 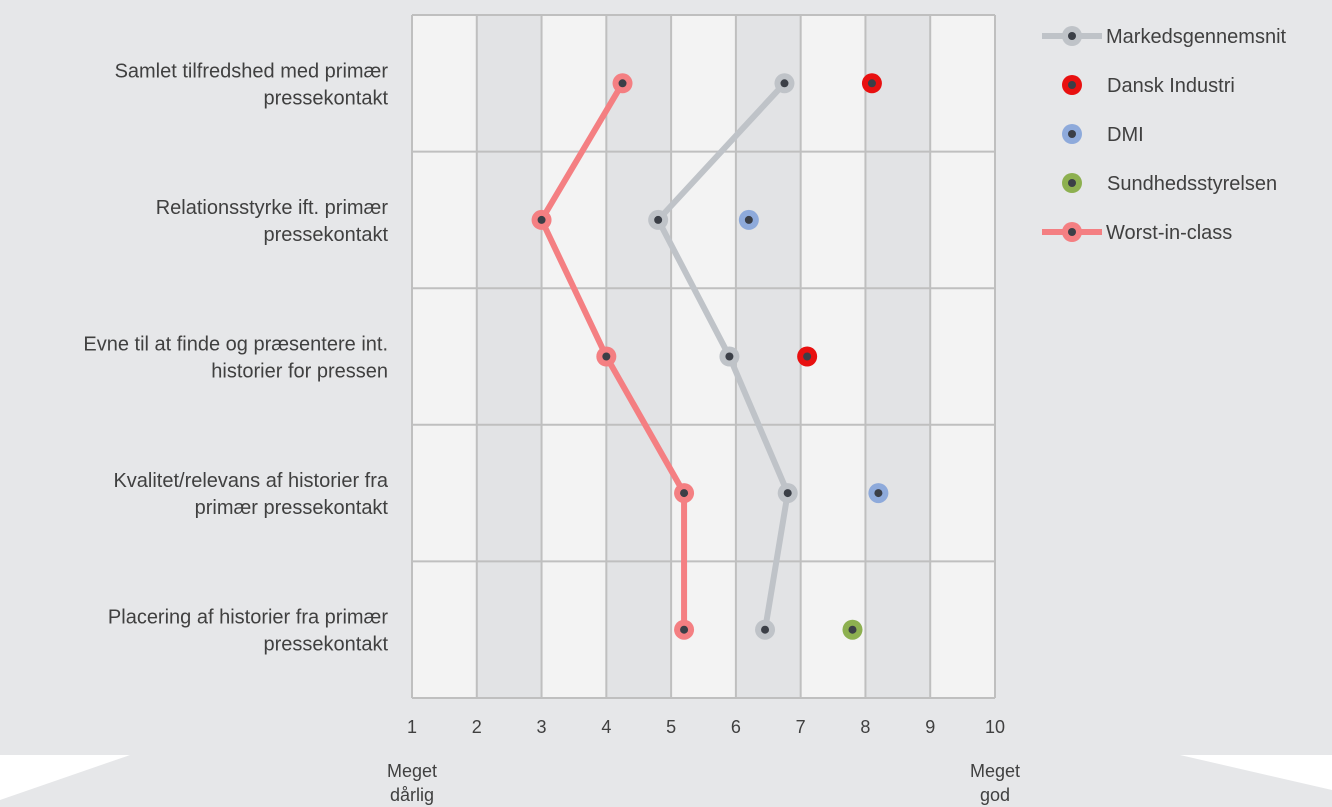 I want to click on category-label-line: historier for pressen, so click(x=299, y=372).